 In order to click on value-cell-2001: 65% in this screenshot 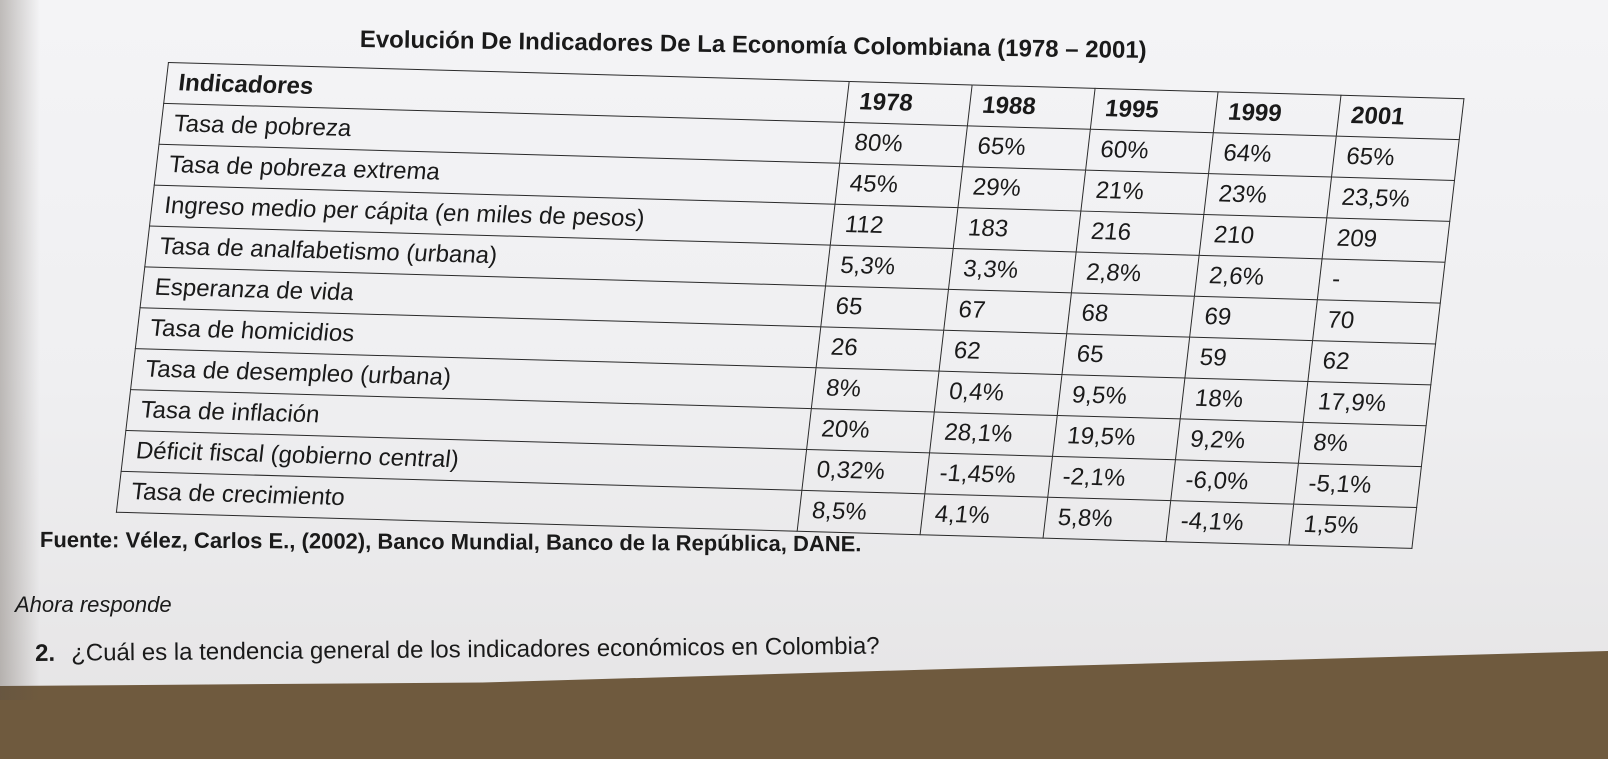, I will do `click(1395, 158)`.